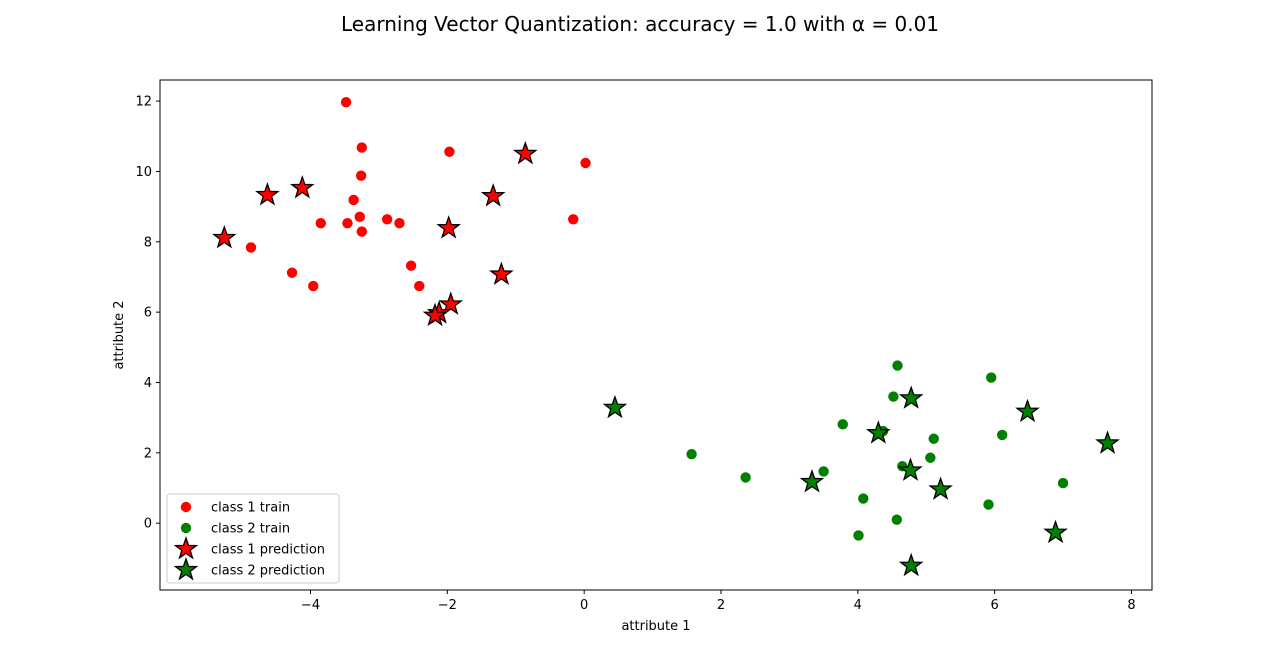 Image resolution: width=1280 pixels, height=663 pixels. I want to click on x-tick-label: 0, so click(584, 605).